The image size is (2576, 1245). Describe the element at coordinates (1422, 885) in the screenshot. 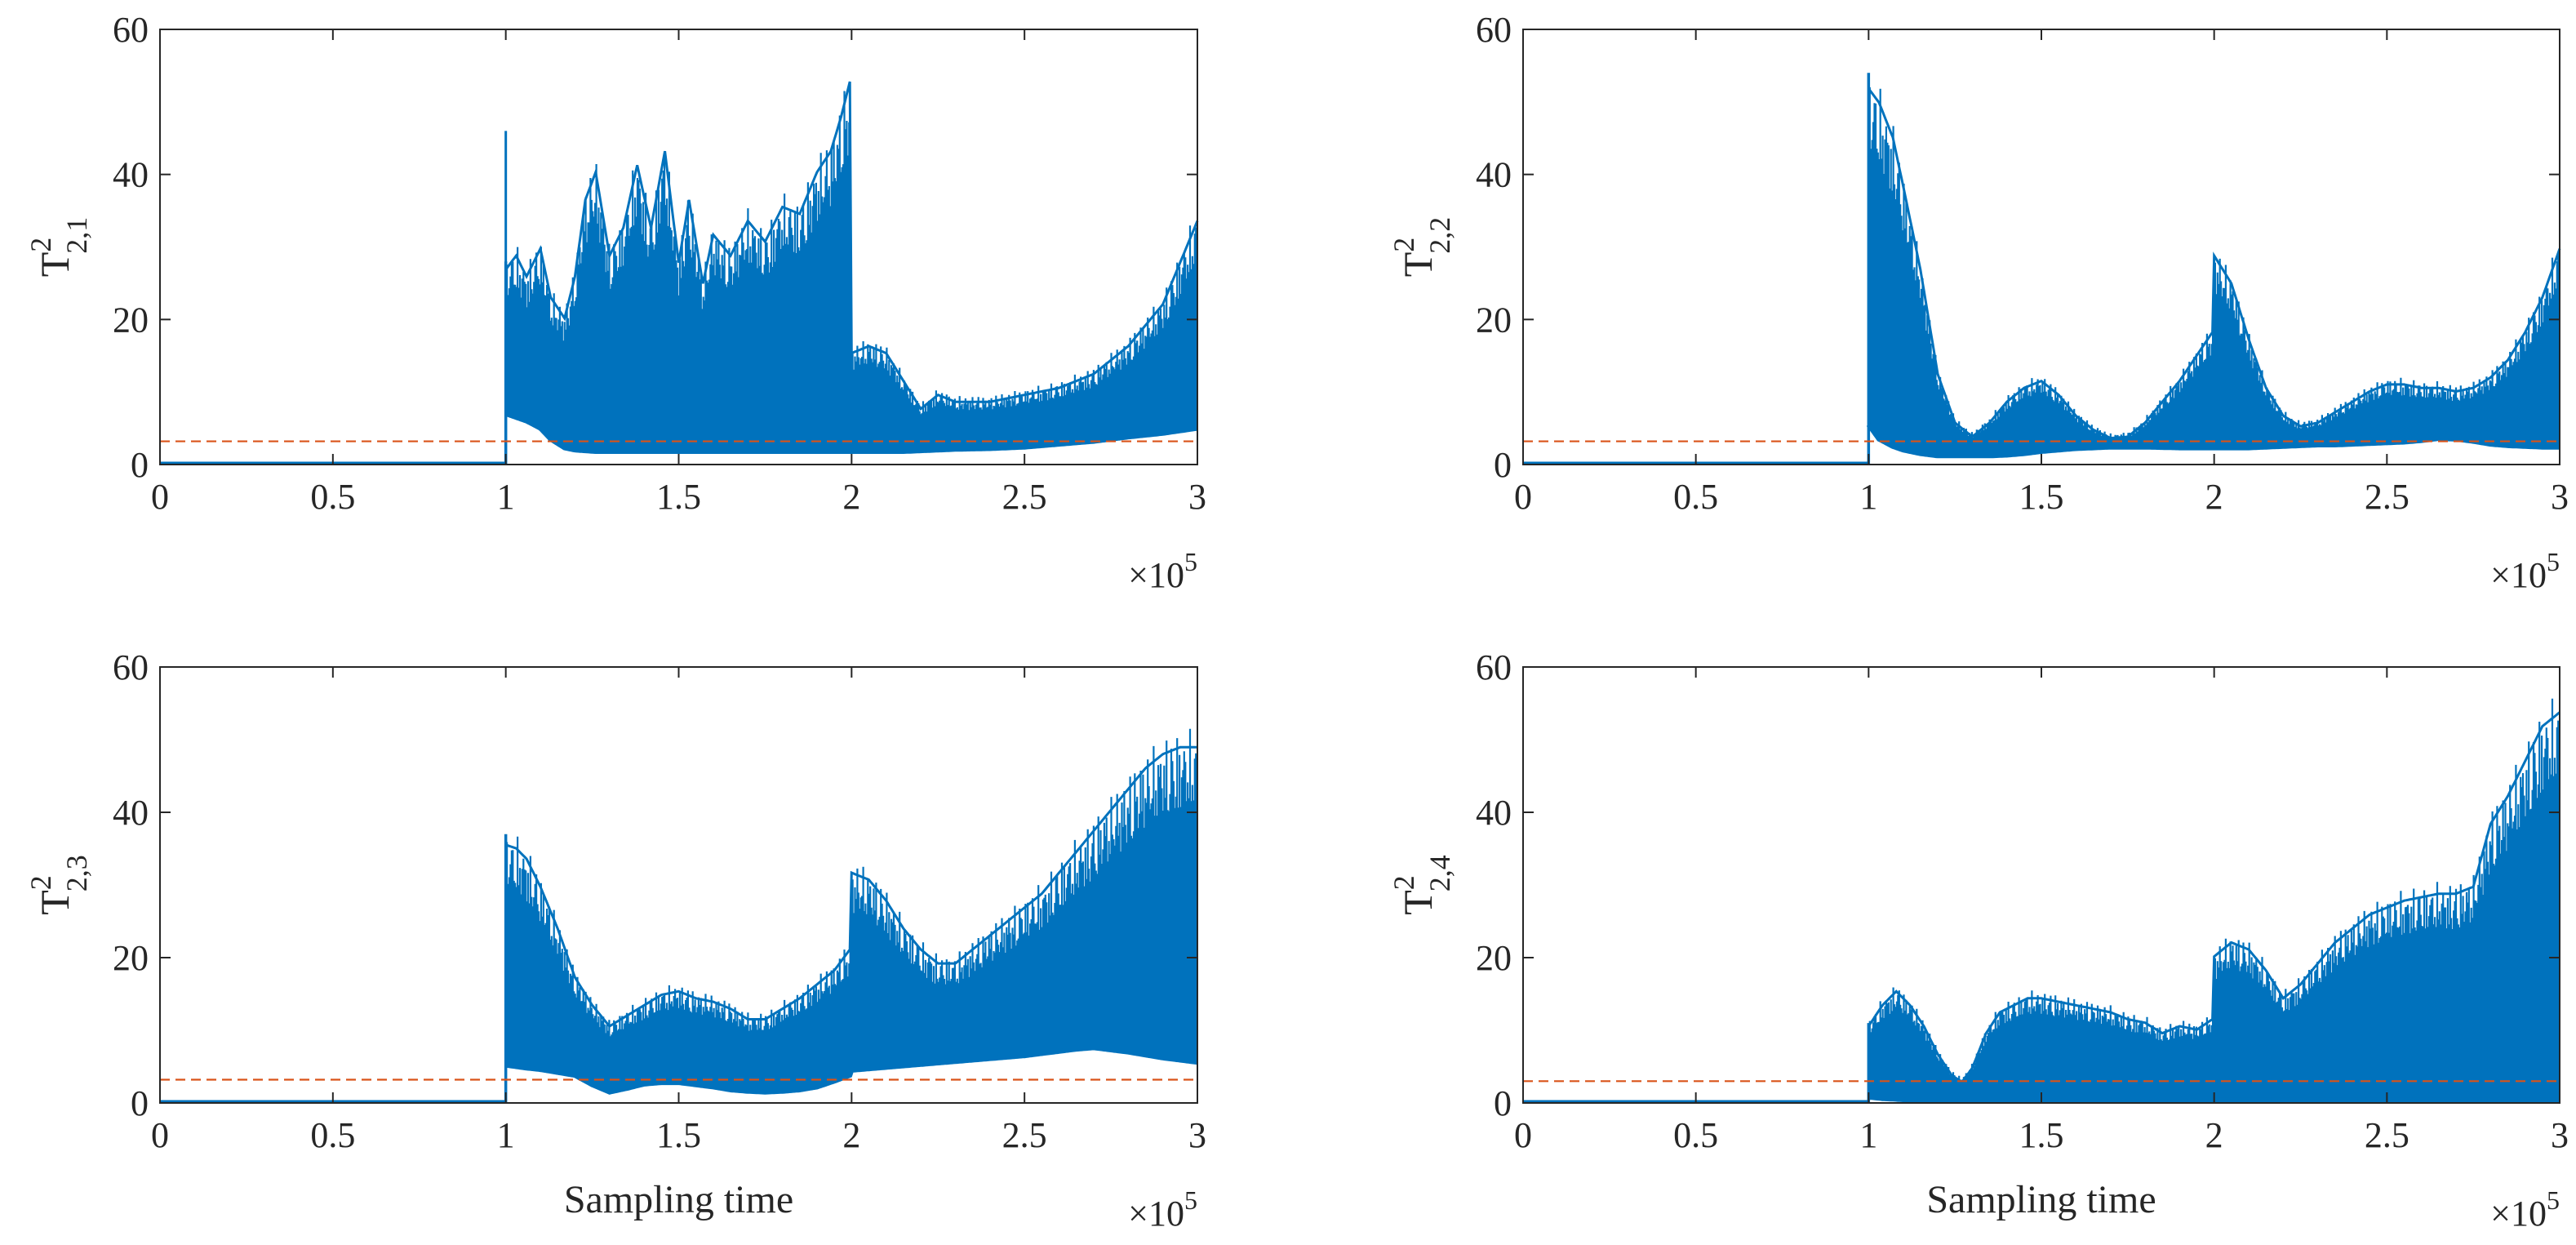

I see `y-axis-label: T2 2,4` at that location.